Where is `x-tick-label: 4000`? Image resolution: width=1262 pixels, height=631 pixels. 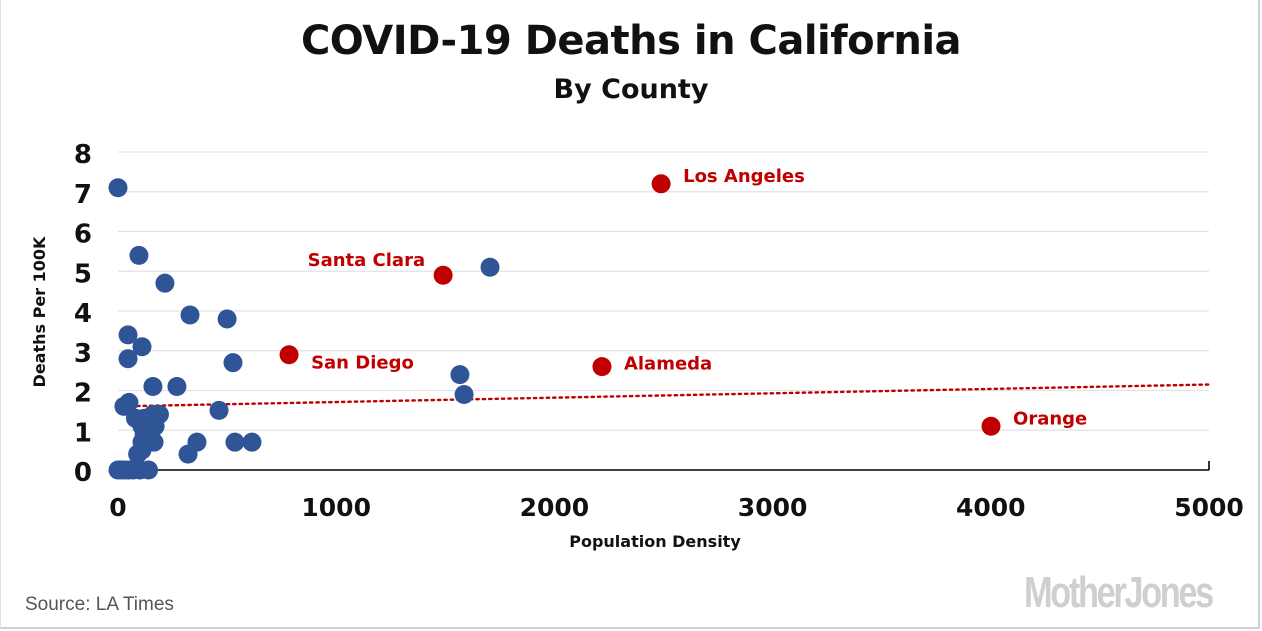
x-tick-label: 4000 is located at coordinates (991, 507).